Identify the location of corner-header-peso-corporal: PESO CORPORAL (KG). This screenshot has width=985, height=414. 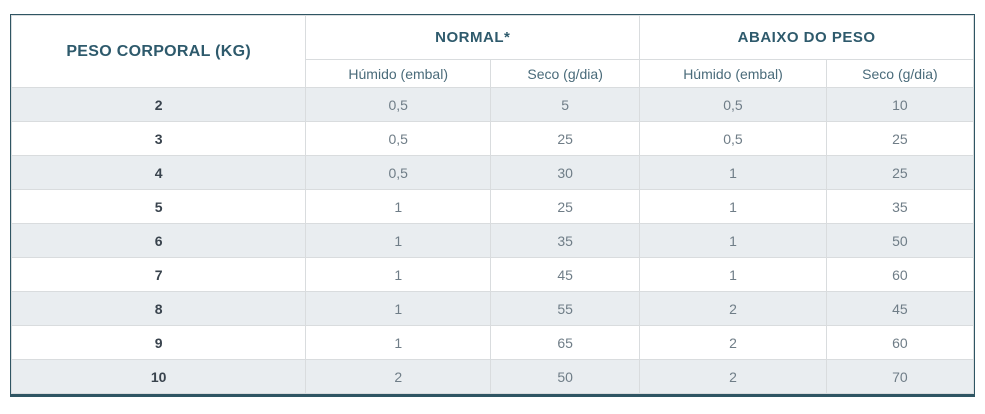
(158, 51).